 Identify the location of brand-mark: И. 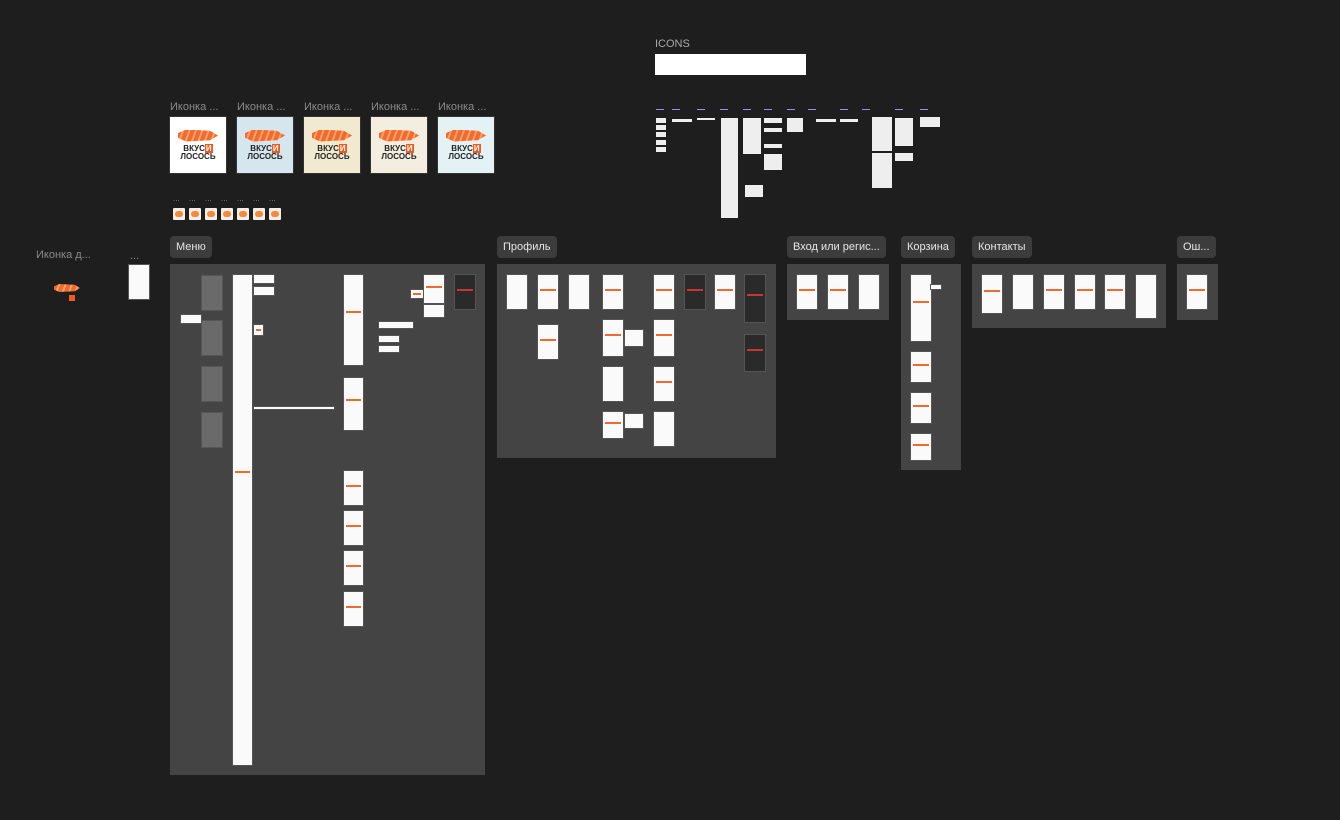
(208, 148).